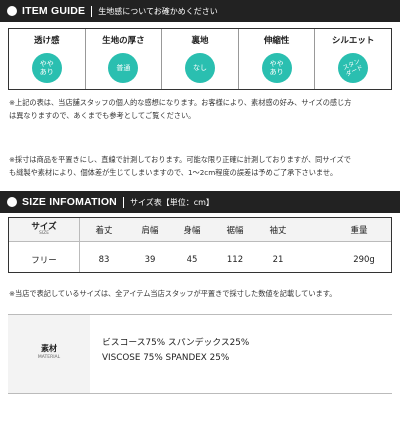 The height and width of the screenshot is (421, 400). What do you see at coordinates (278, 231) in the screenshot?
I see `size-header: 袖丈` at bounding box center [278, 231].